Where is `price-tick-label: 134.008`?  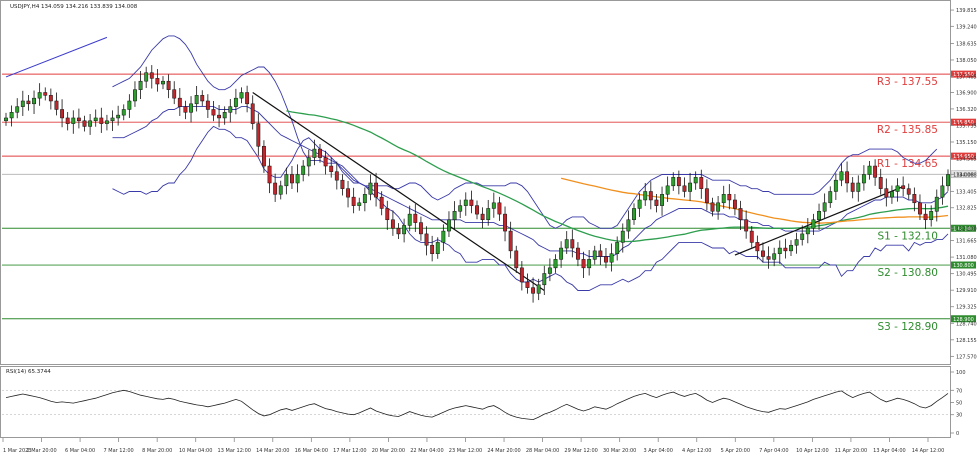
price-tick-label: 134.008 is located at coordinates (966, 175).